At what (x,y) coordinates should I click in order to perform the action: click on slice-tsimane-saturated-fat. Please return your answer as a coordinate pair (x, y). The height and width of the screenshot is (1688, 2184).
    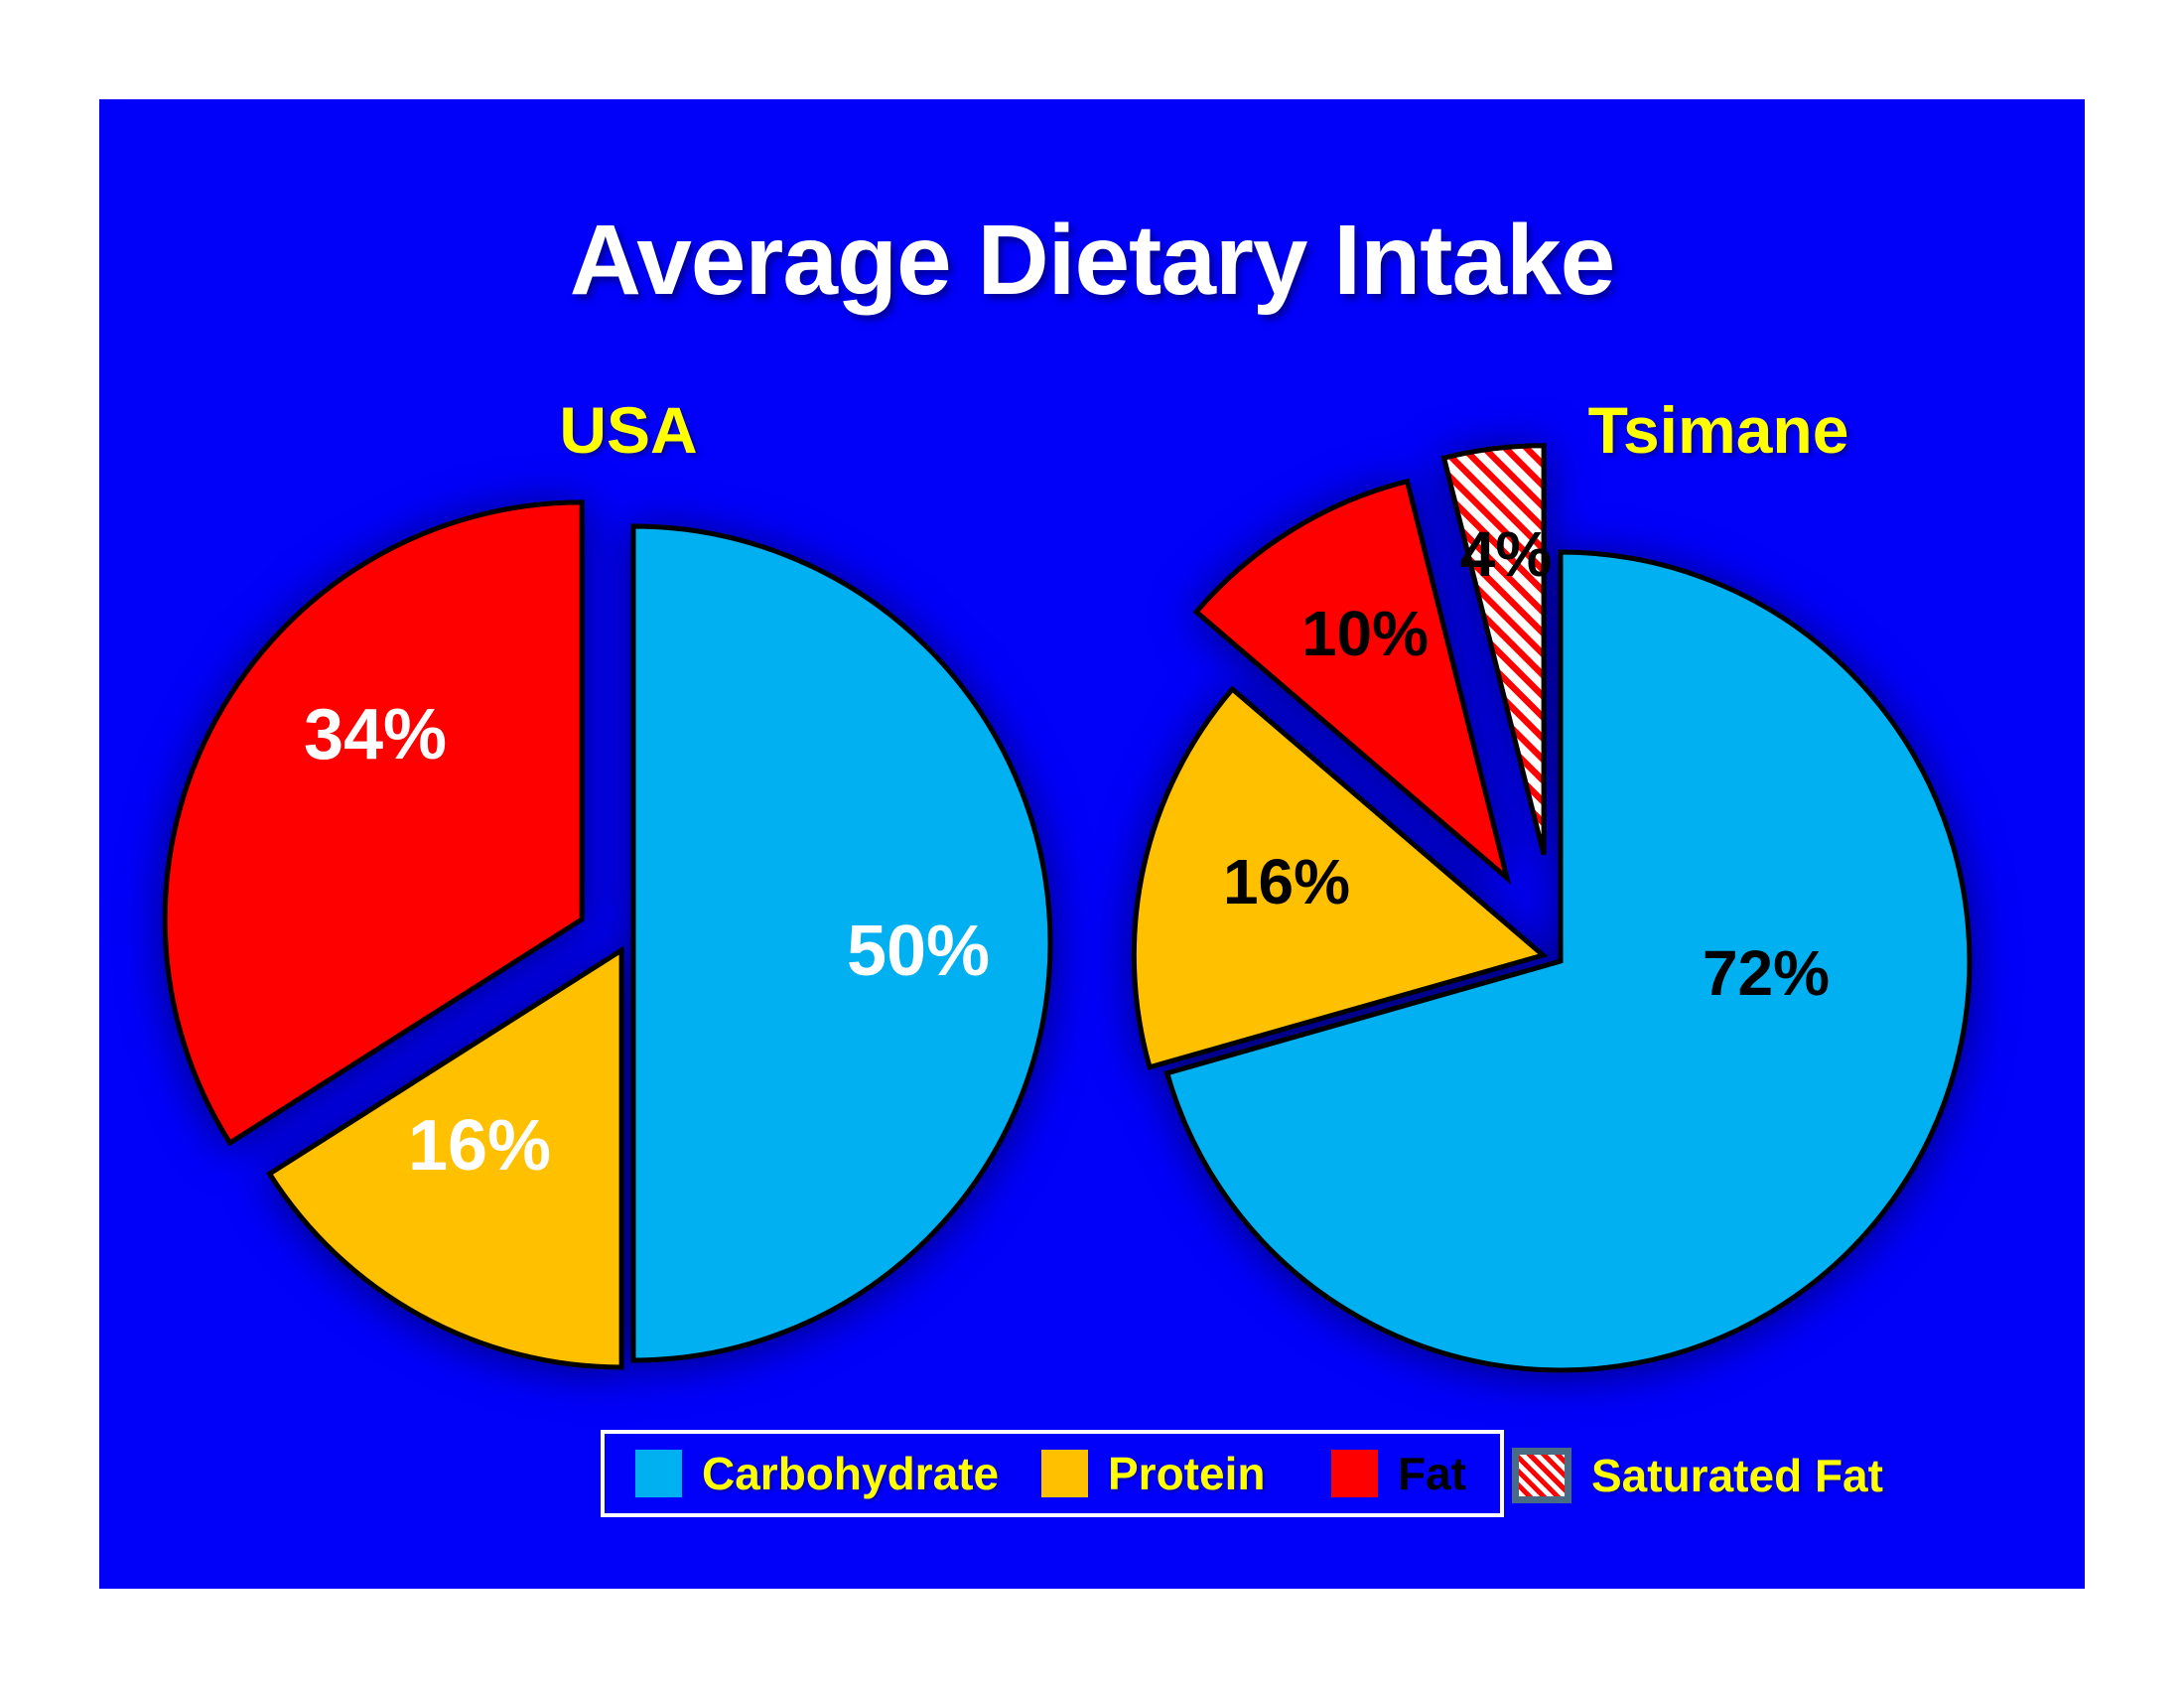
    Looking at the image, I should click on (1493, 649).